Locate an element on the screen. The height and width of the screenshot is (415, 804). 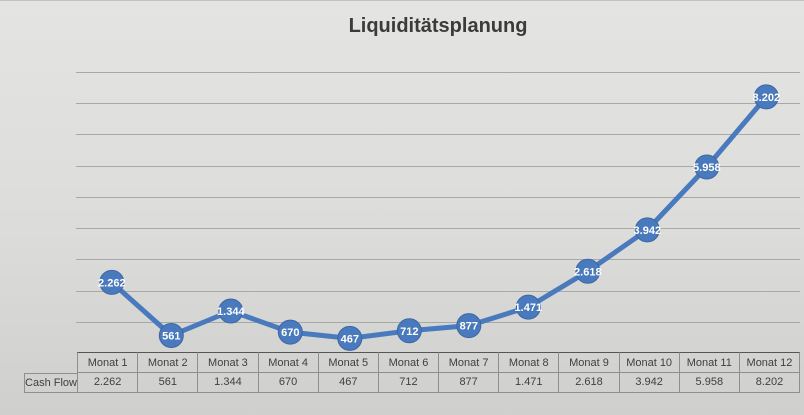
table-column-header: Monat 4 is located at coordinates (287, 362).